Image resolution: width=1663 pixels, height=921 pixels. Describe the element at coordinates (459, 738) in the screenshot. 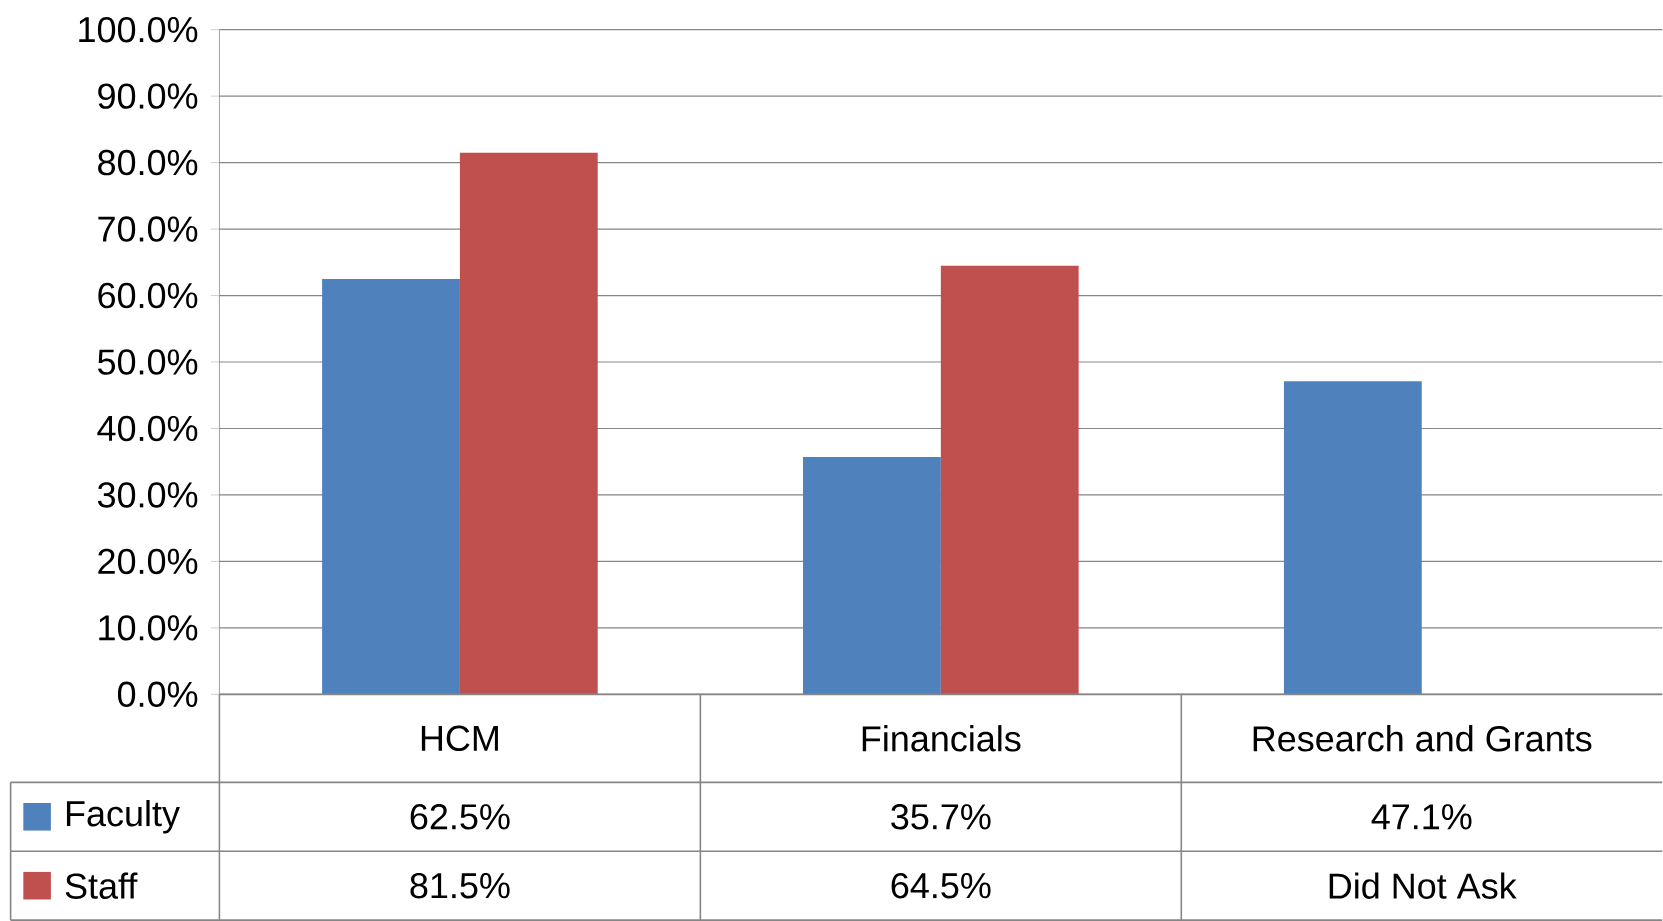

I see `x-tick-label: HCM` at that location.